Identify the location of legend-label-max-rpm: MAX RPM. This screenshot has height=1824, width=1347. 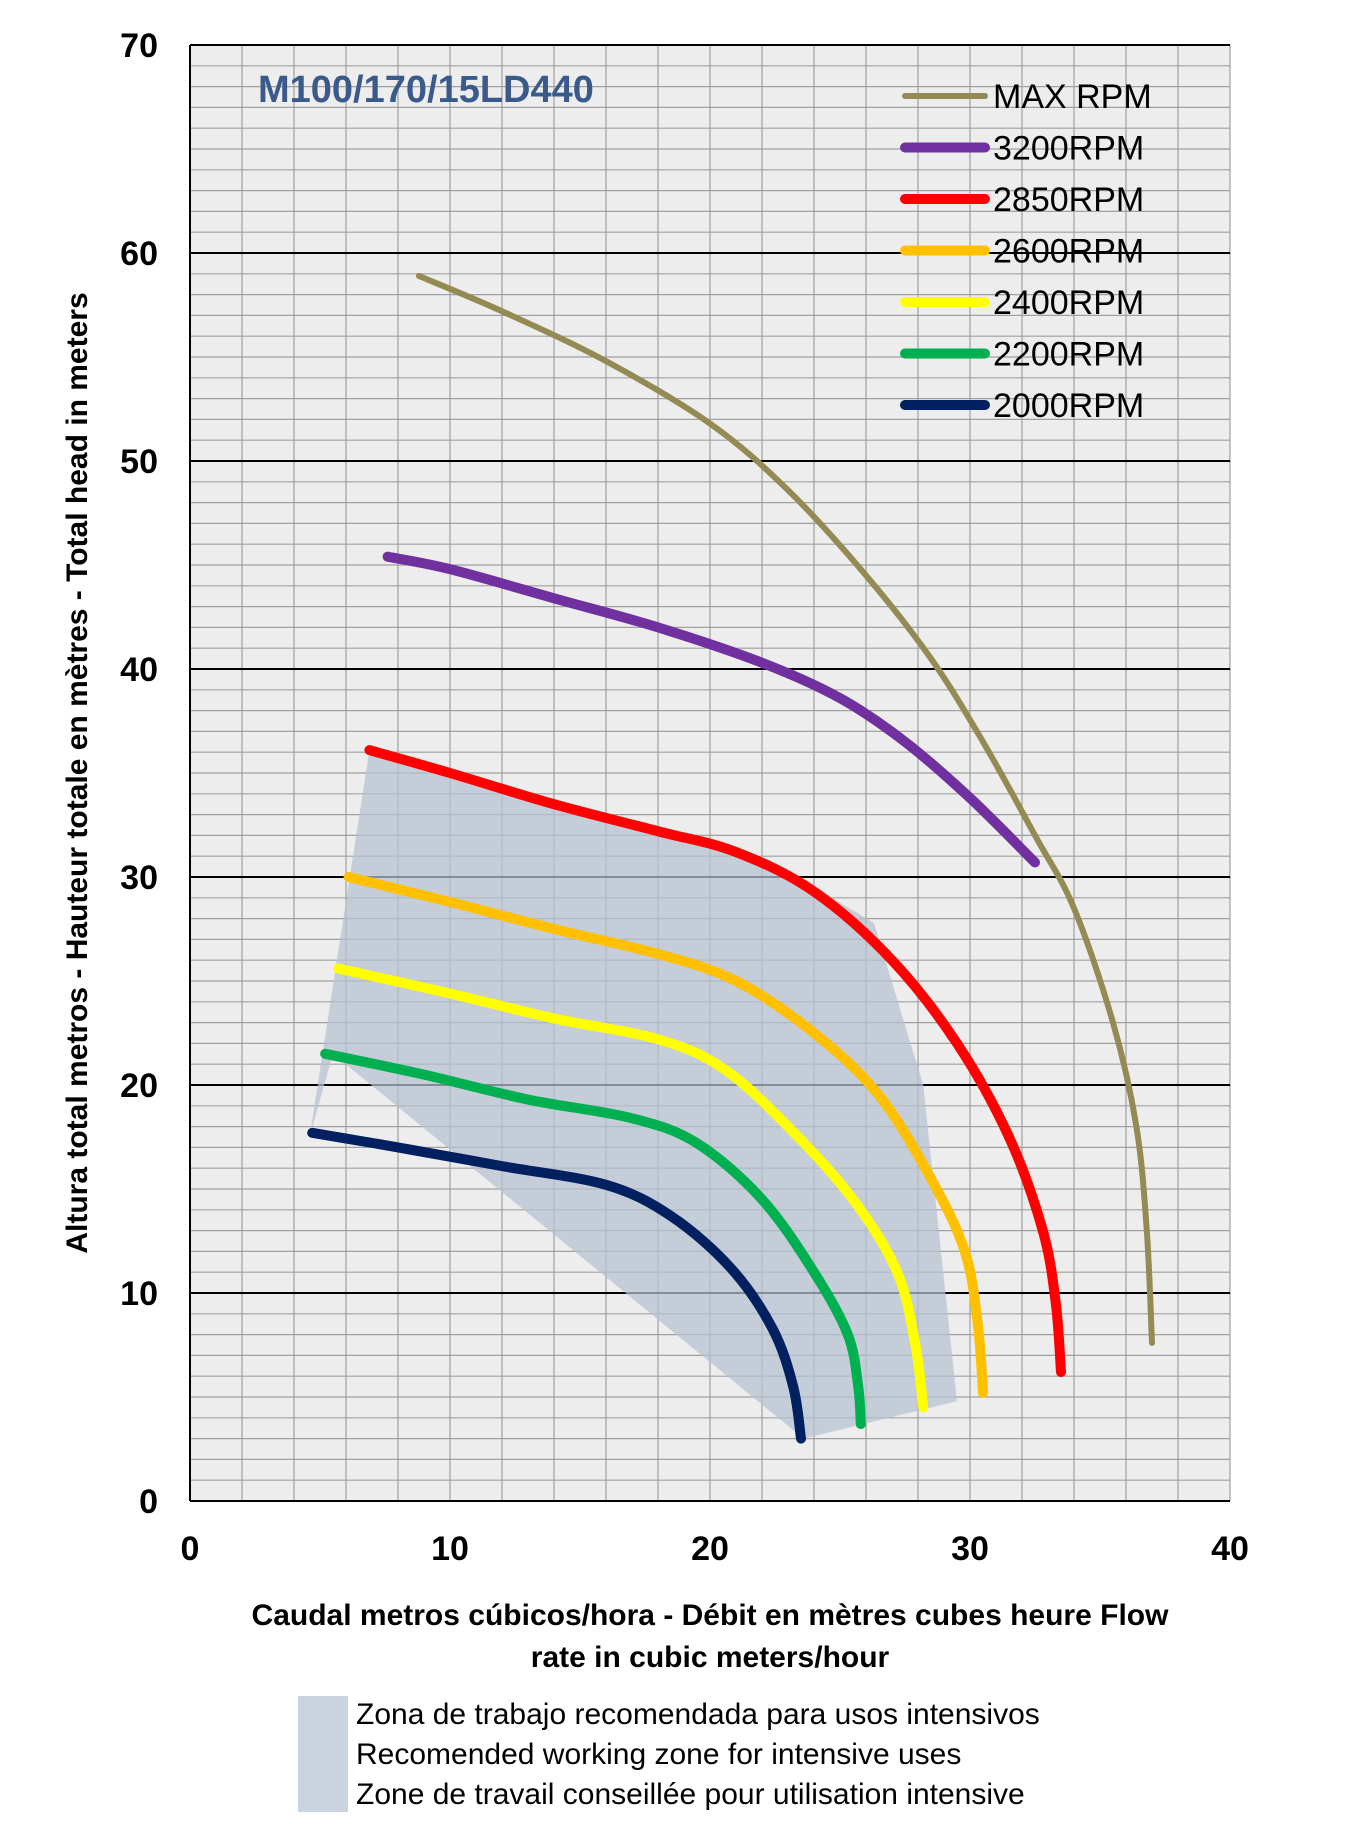
(1072, 97).